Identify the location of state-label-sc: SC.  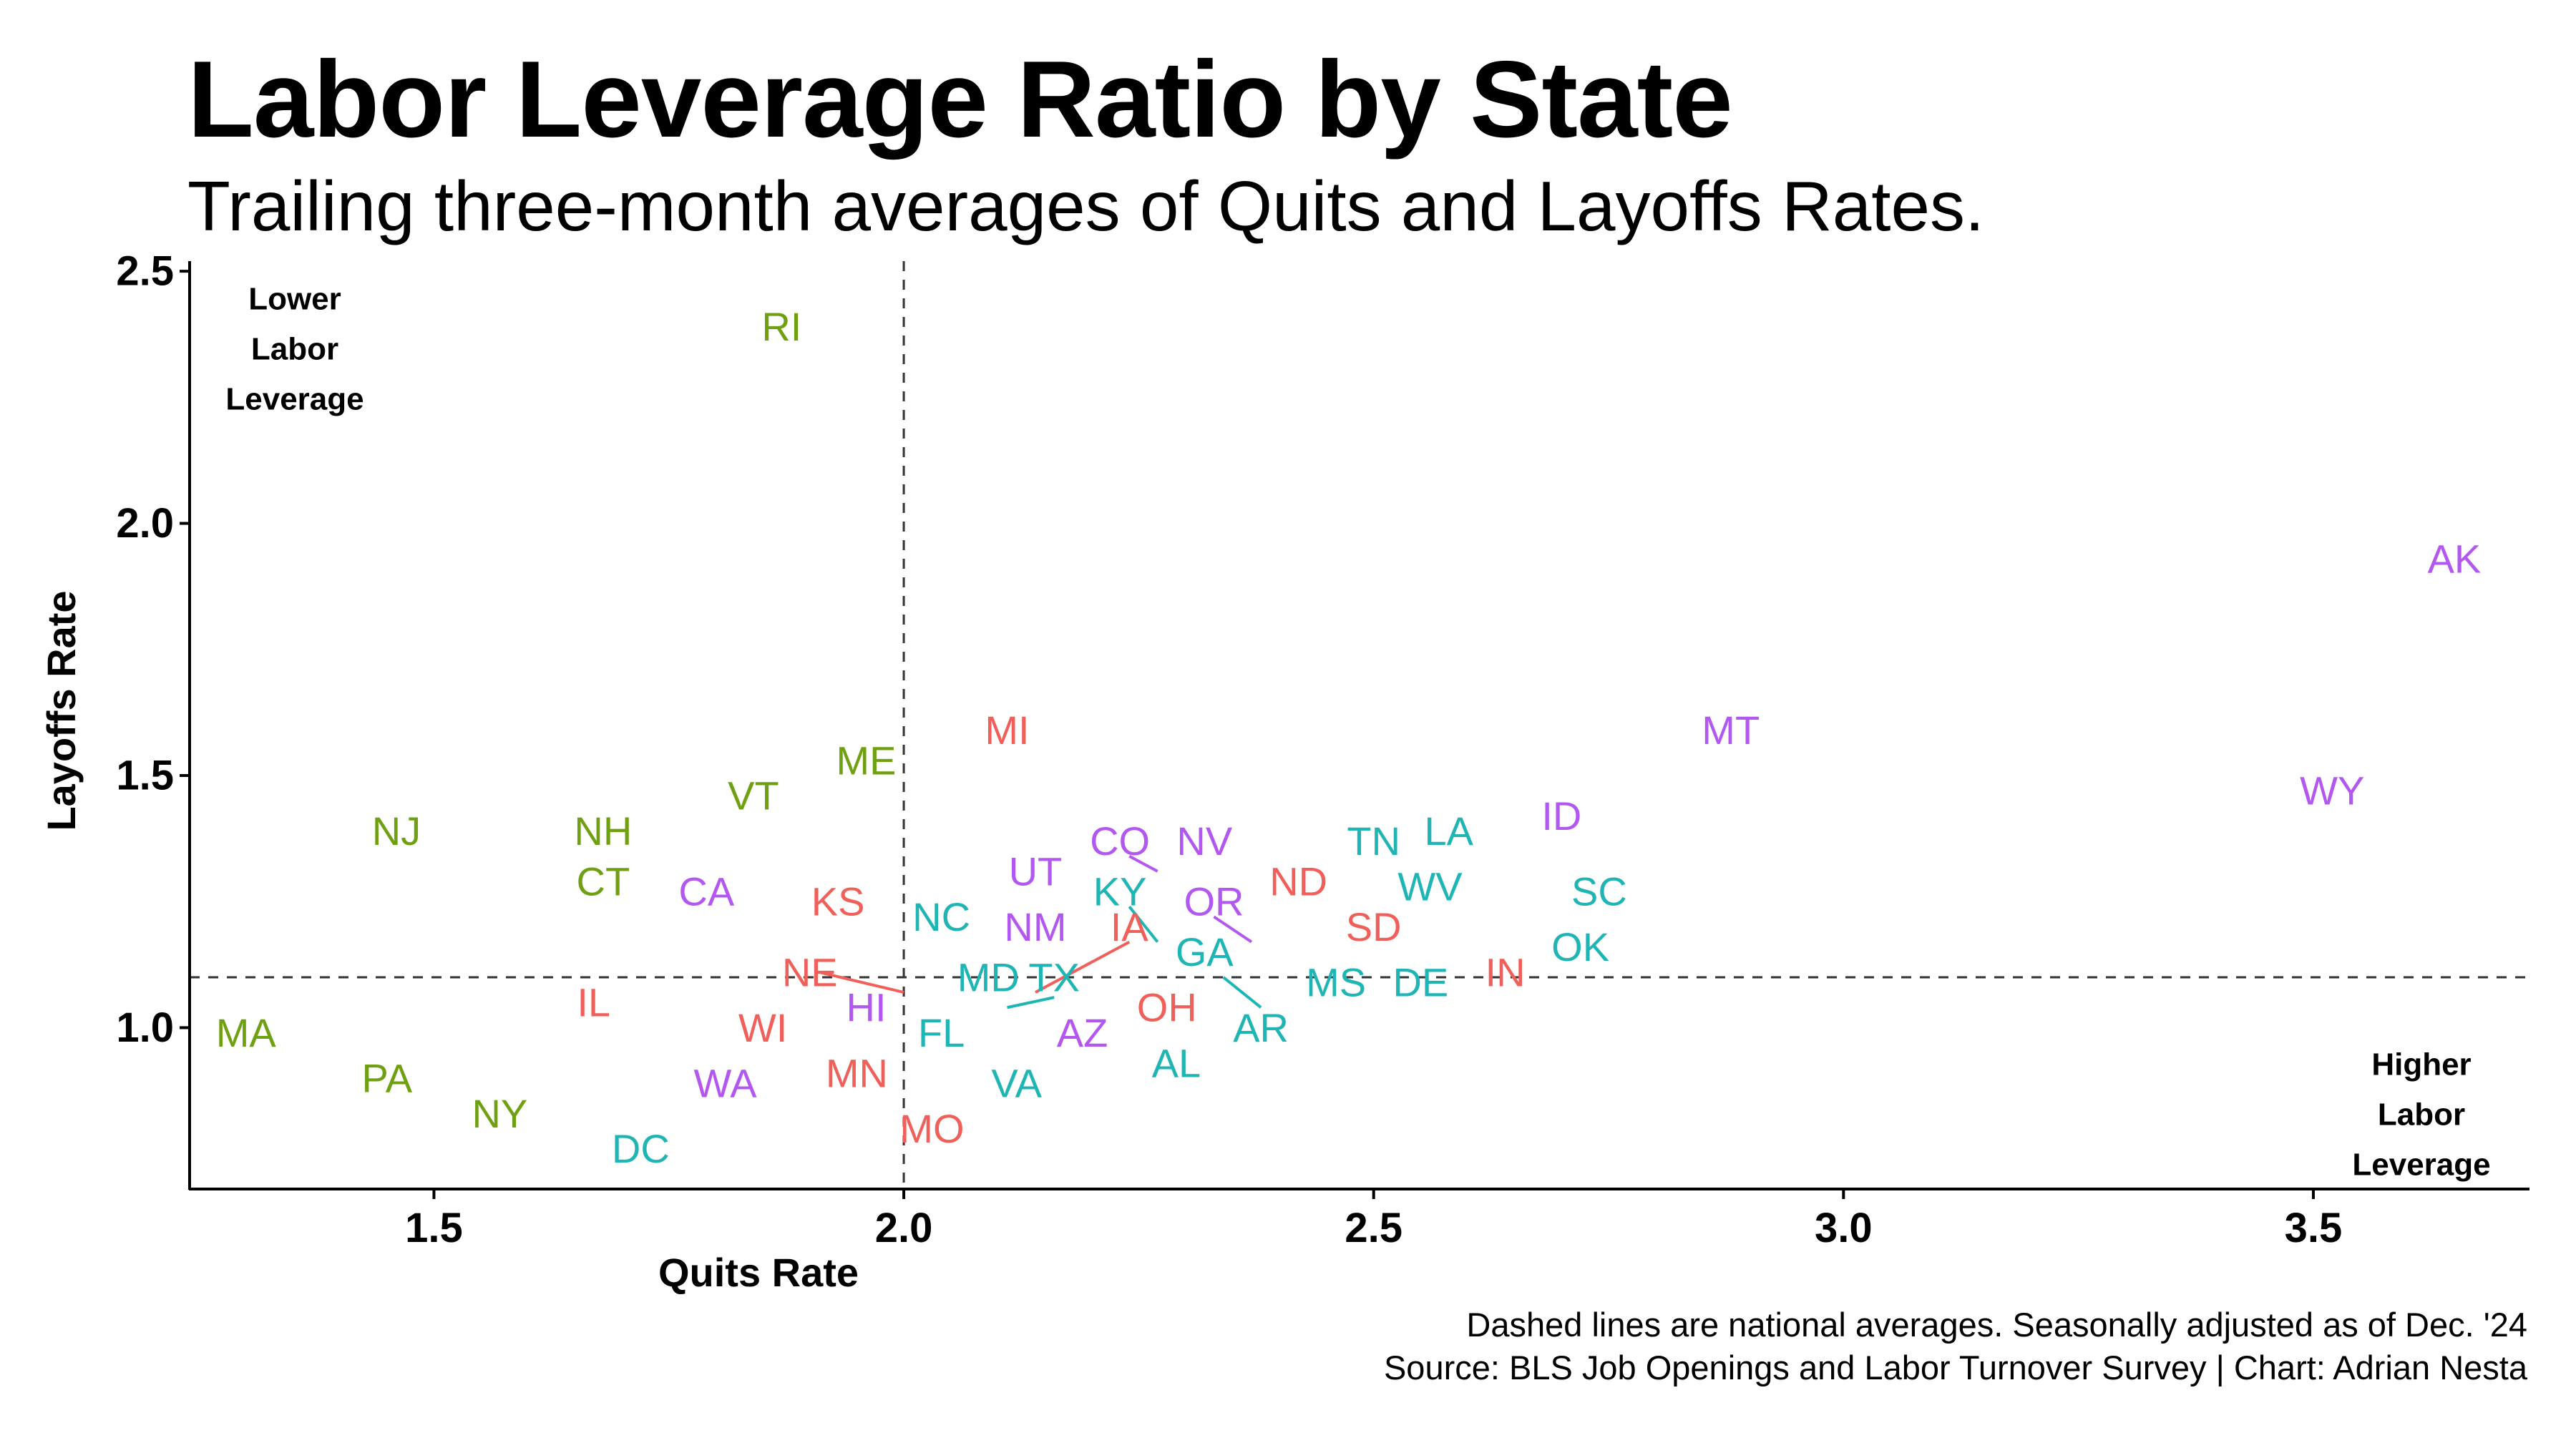
(1599, 892).